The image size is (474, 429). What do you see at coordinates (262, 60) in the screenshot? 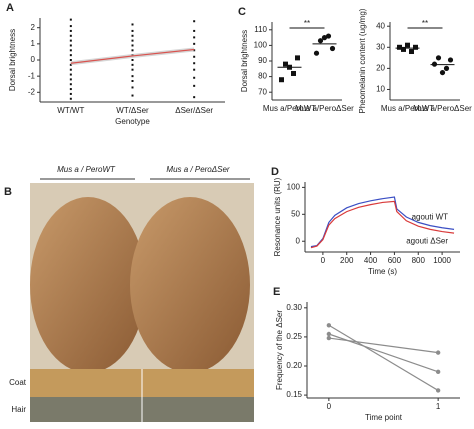
I see `y-tick-label: 90` at bounding box center [262, 60].